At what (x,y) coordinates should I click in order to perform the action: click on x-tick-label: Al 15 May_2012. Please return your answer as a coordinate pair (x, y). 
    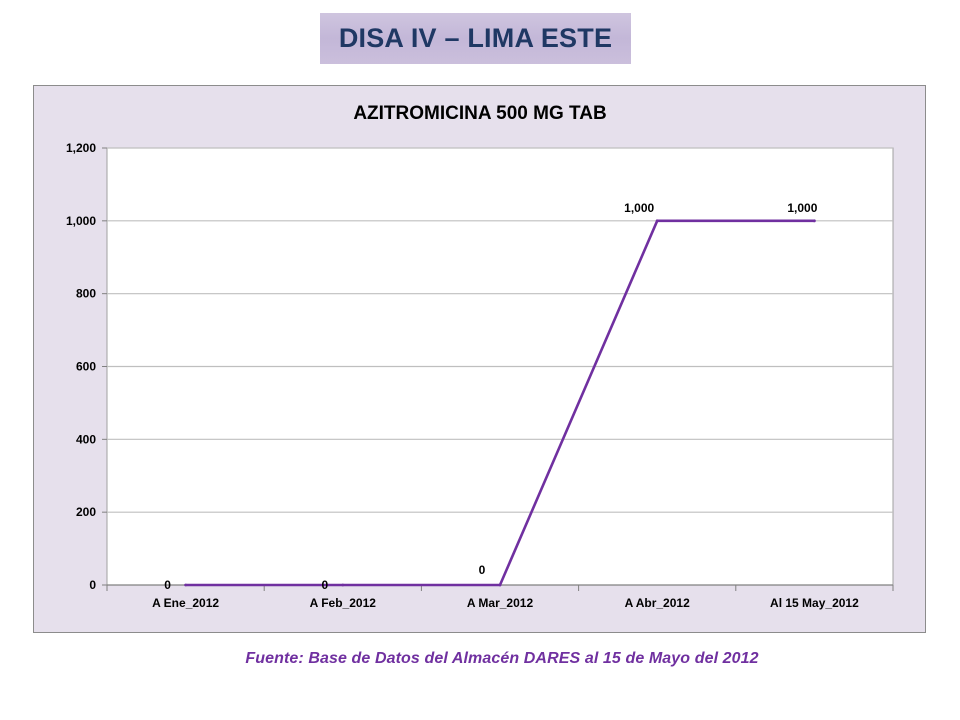
    Looking at the image, I should click on (814, 603).